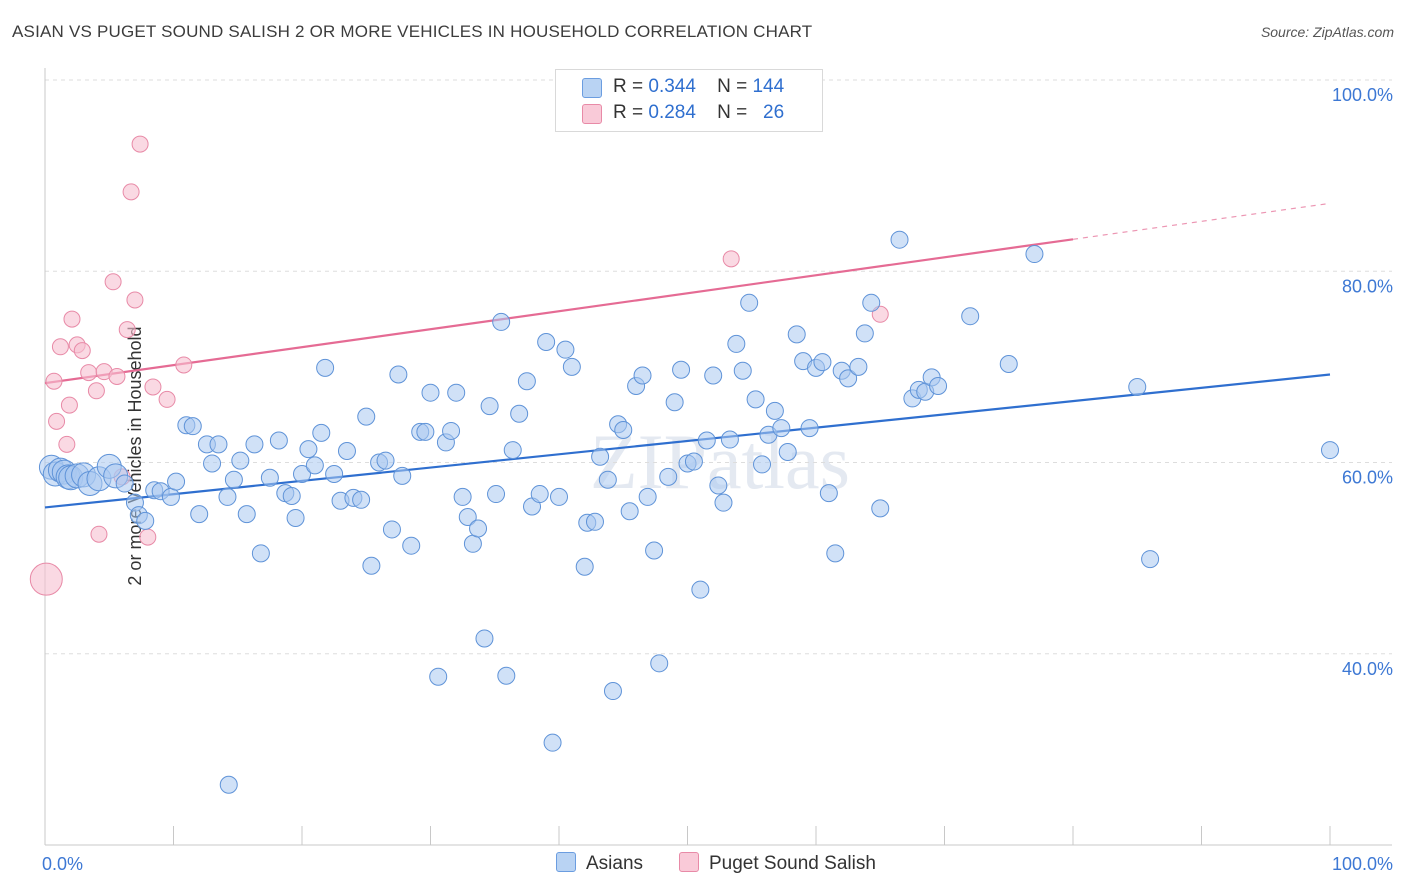 The width and height of the screenshot is (1406, 892). I want to click on salish-trend-line, so click(559, 311).